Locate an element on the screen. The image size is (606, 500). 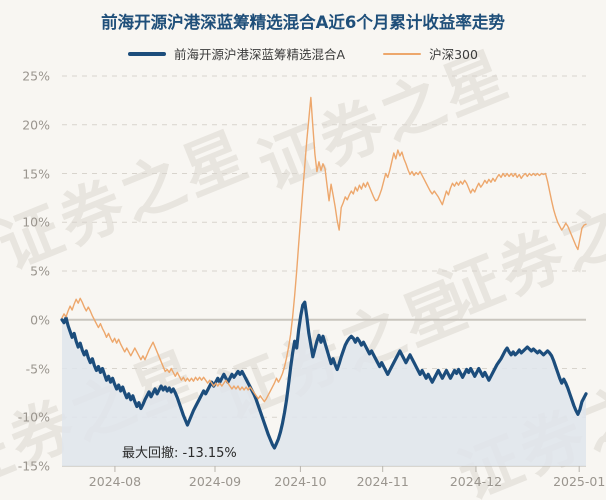
y-axis-tick-label: -10% is located at coordinates (33, 417).